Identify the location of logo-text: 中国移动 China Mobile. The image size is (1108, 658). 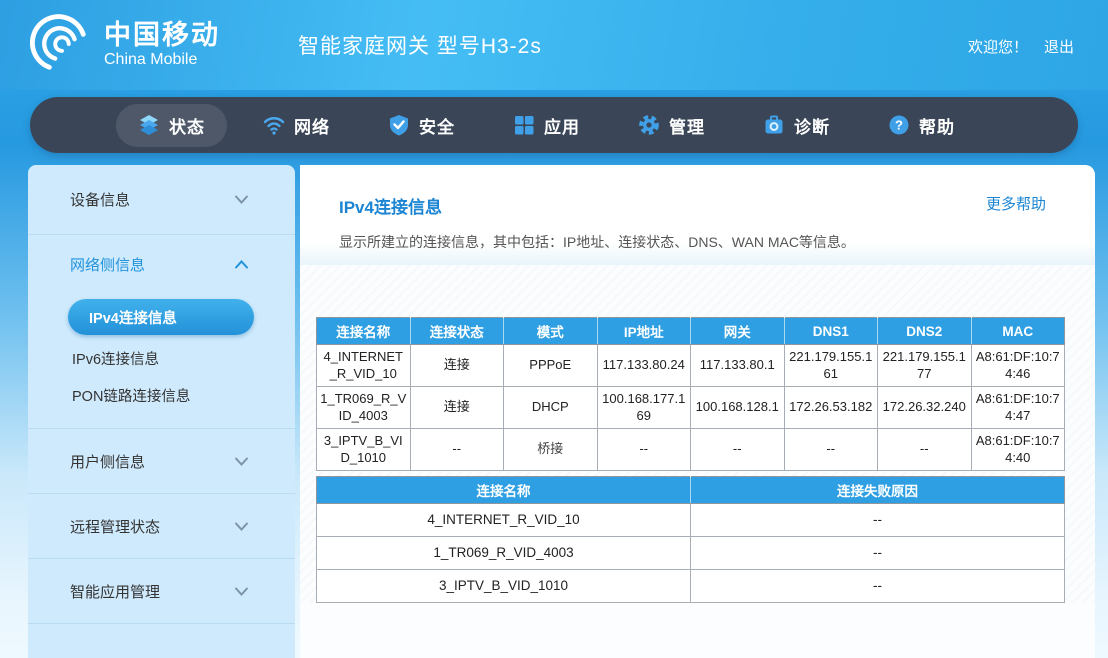
(162, 44).